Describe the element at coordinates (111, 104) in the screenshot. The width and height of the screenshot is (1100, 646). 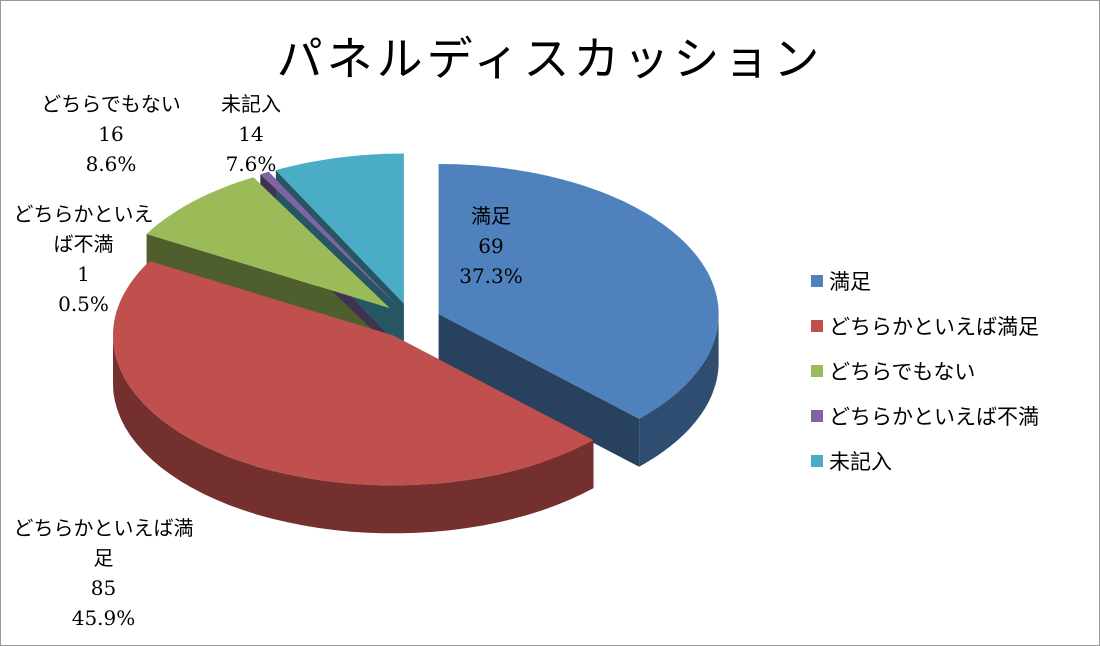
I see `data-label-name: どちらでもない` at that location.